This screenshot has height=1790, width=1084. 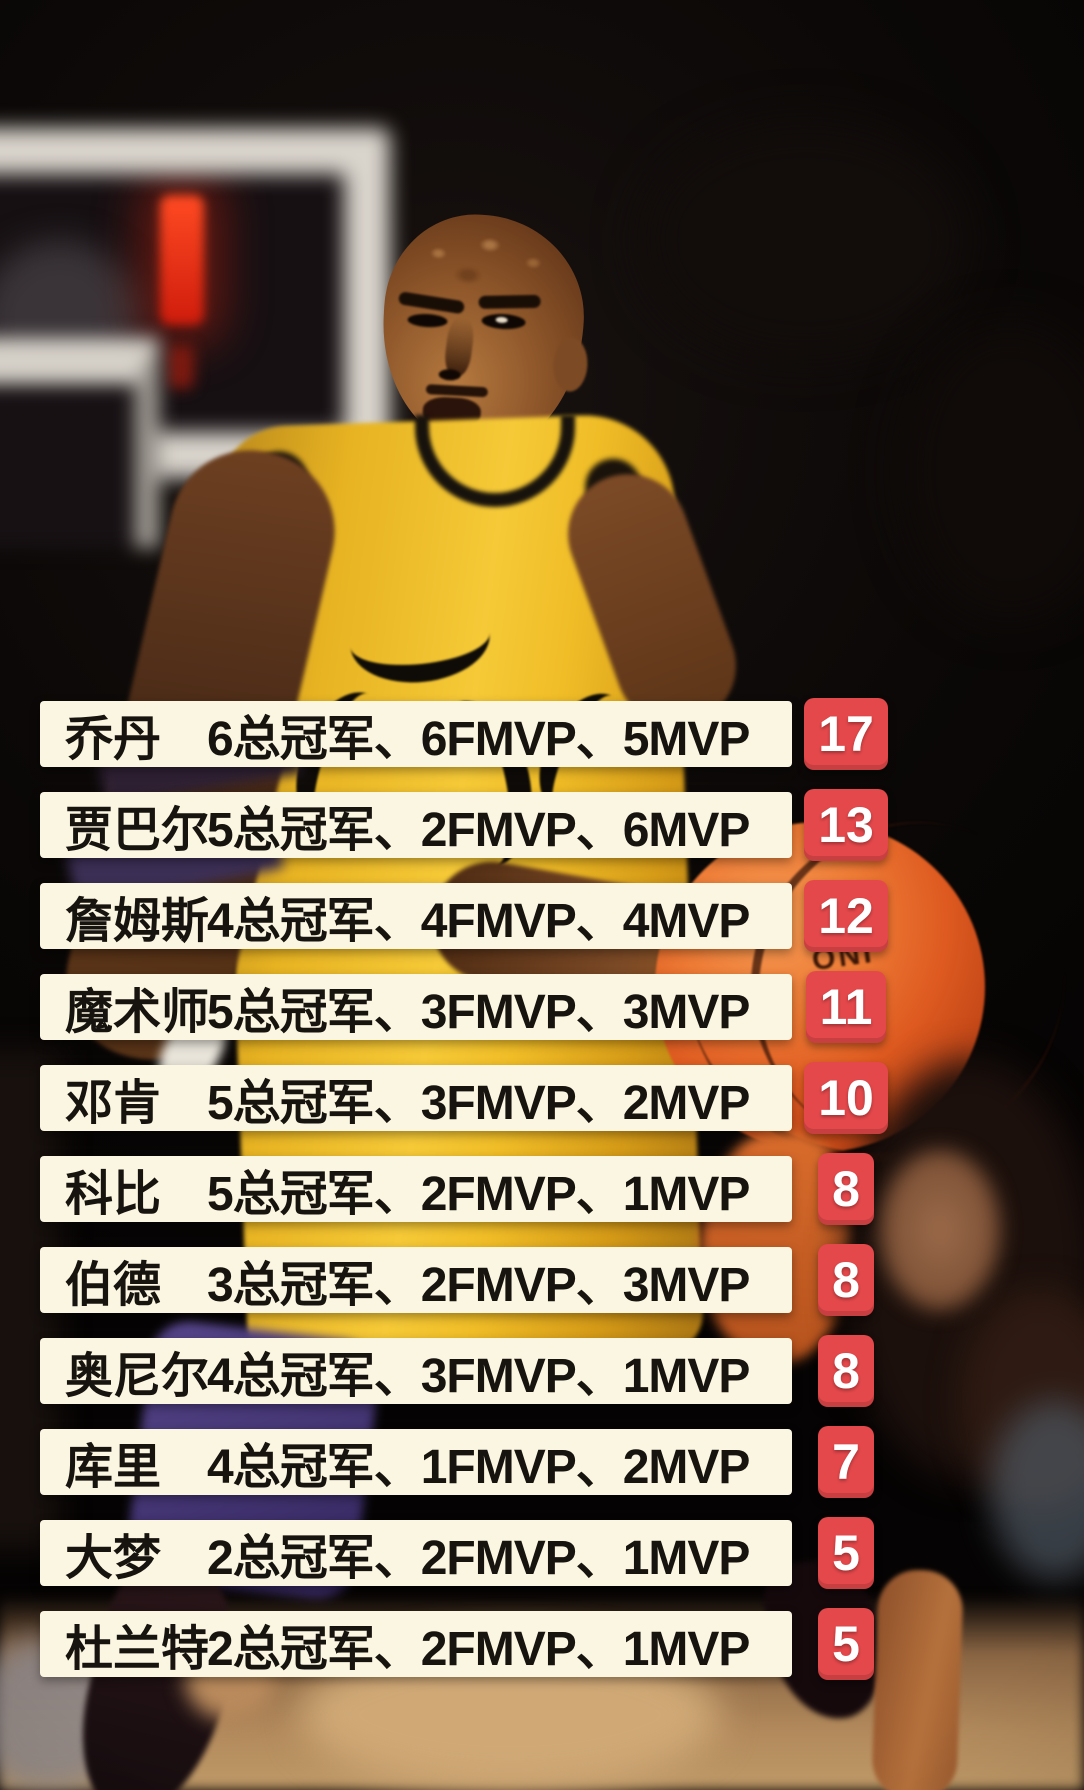 I want to click on total-value: 17, so click(x=846, y=734).